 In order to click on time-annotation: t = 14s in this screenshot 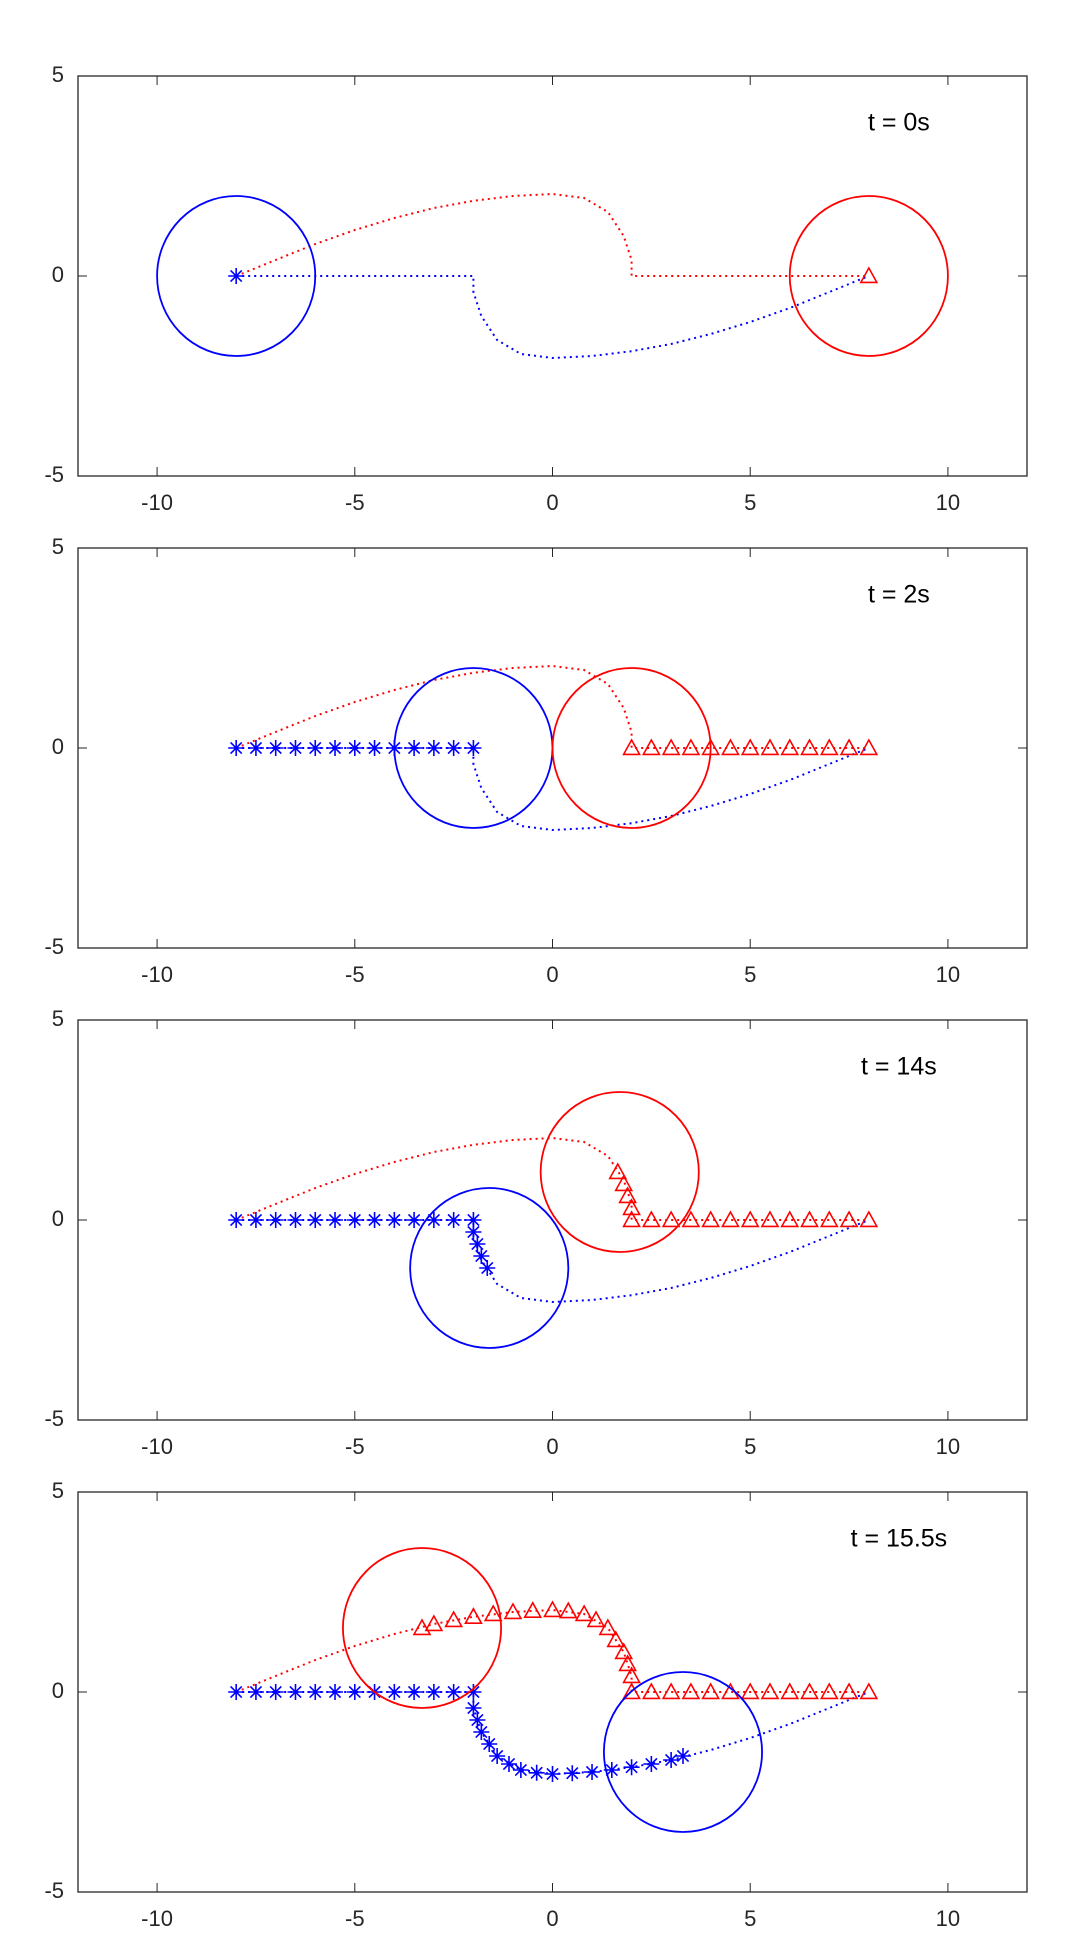, I will do `click(899, 1067)`.